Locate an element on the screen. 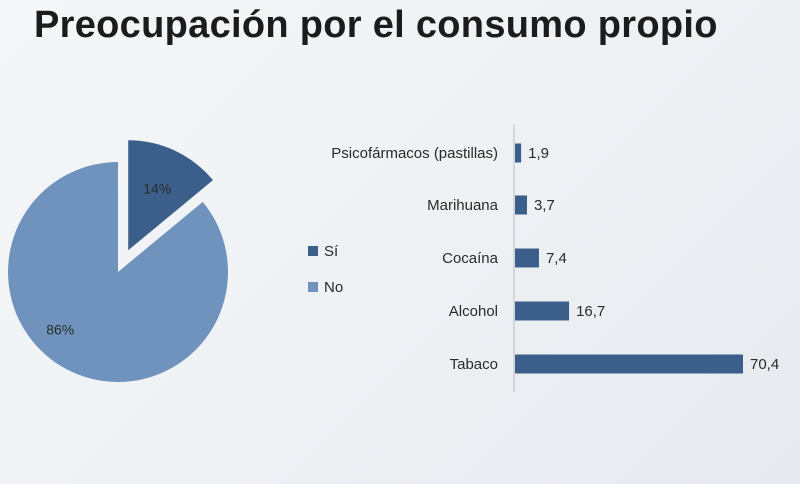 The image size is (800, 484). bar-value-label: 16,7 is located at coordinates (590, 311).